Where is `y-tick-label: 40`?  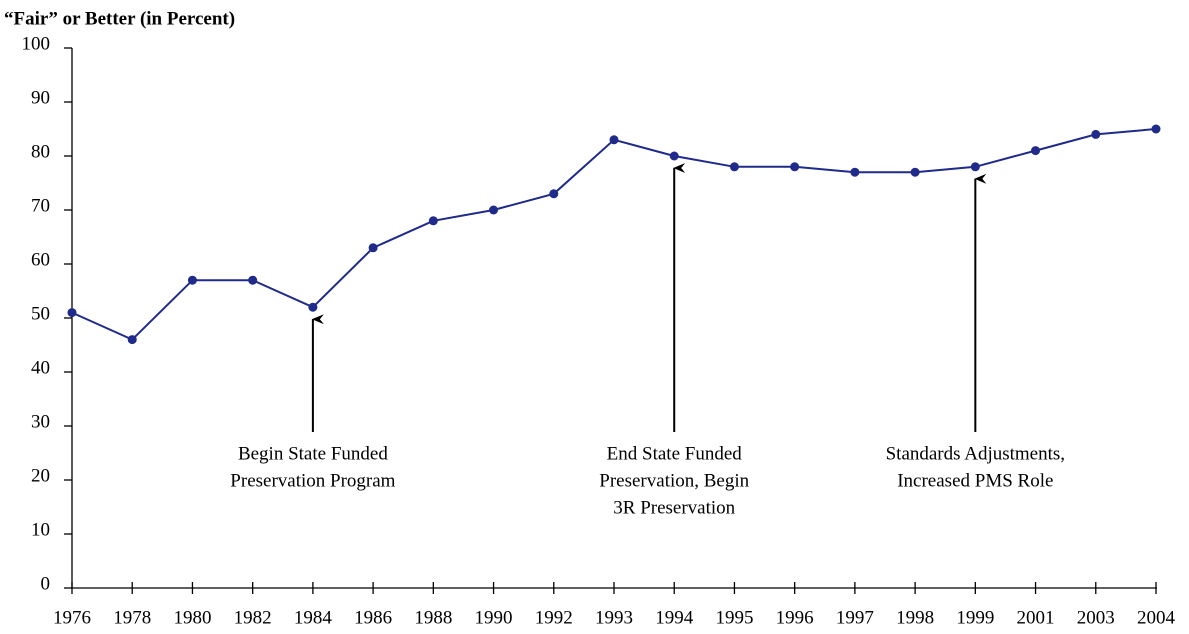
y-tick-label: 40 is located at coordinates (40, 367).